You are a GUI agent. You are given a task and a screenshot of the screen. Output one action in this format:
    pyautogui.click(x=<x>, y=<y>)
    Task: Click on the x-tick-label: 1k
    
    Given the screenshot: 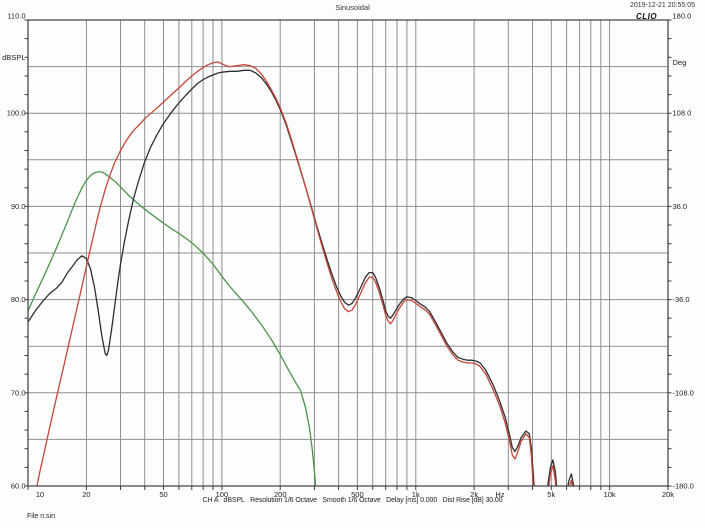 What is the action you would take?
    pyautogui.click(x=416, y=494)
    